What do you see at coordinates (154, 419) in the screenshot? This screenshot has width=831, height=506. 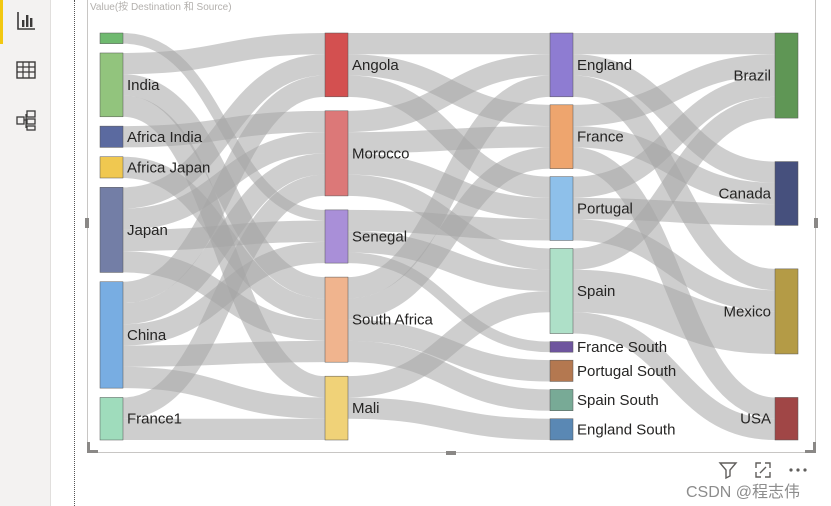 I see `sankey-node-label: France1` at bounding box center [154, 419].